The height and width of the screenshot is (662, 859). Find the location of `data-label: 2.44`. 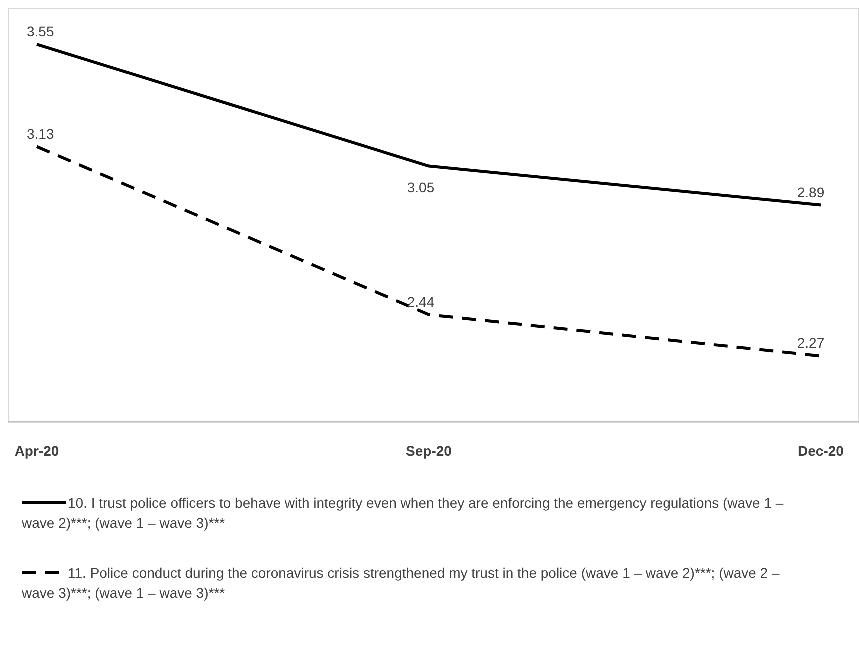

data-label: 2.44 is located at coordinates (421, 302).